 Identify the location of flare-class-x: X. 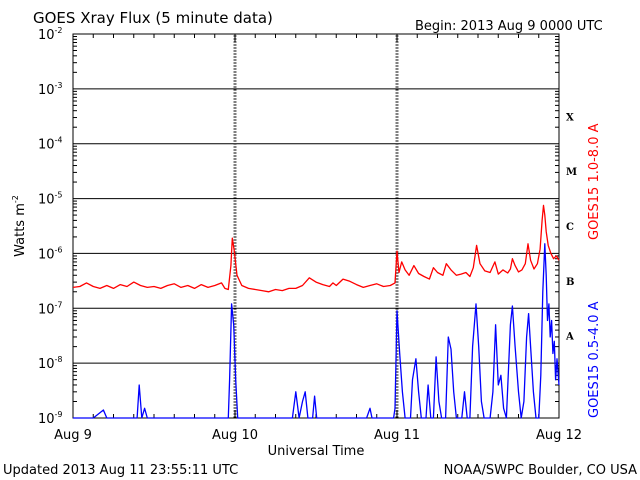
(570, 117).